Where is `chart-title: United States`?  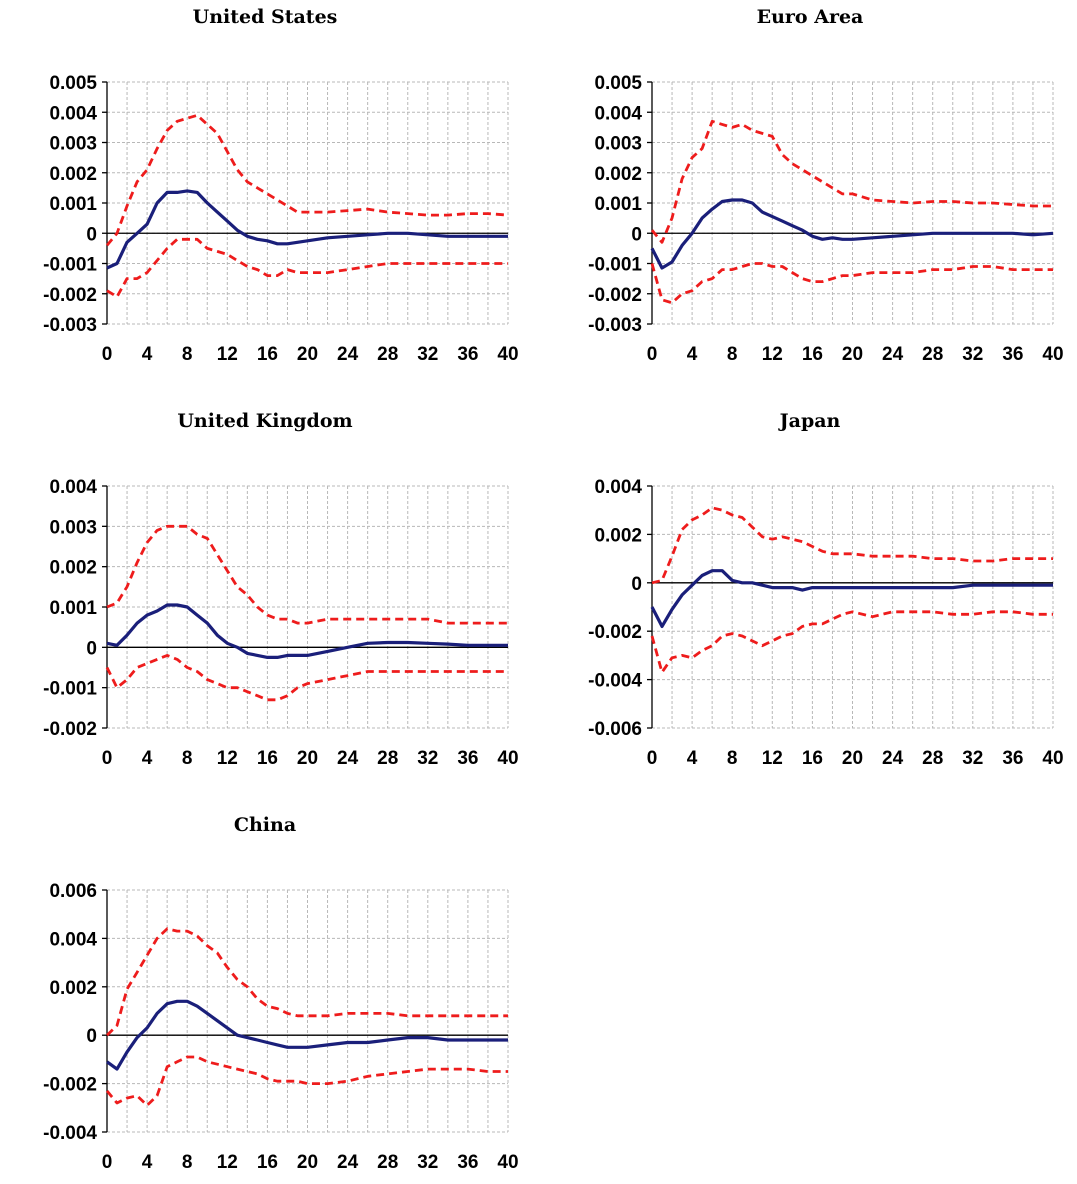 chart-title: United States is located at coordinates (265, 17).